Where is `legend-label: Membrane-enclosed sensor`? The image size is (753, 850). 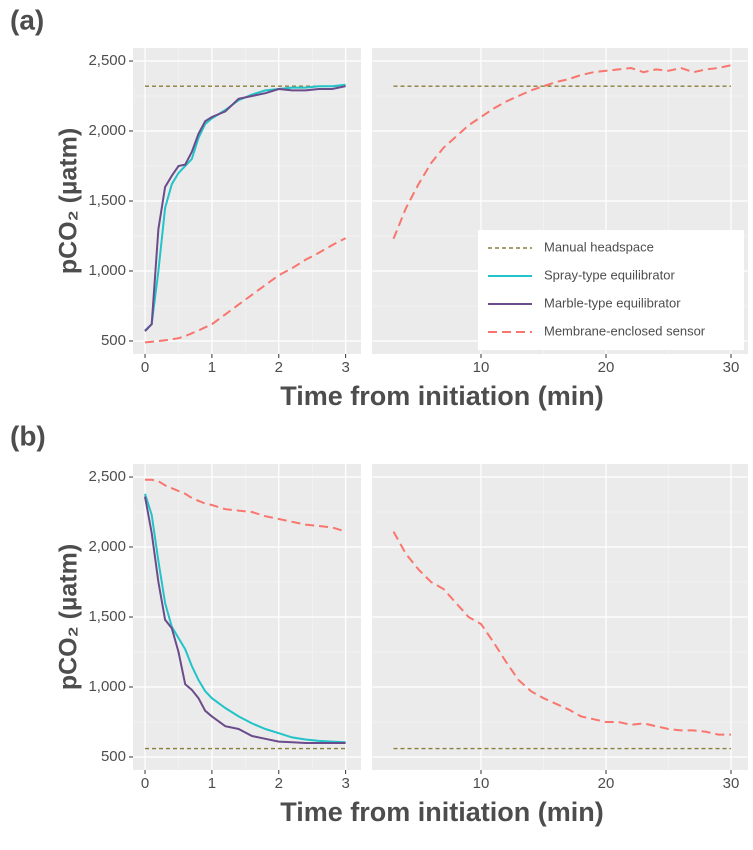
legend-label: Membrane-enclosed sensor is located at coordinates (625, 330).